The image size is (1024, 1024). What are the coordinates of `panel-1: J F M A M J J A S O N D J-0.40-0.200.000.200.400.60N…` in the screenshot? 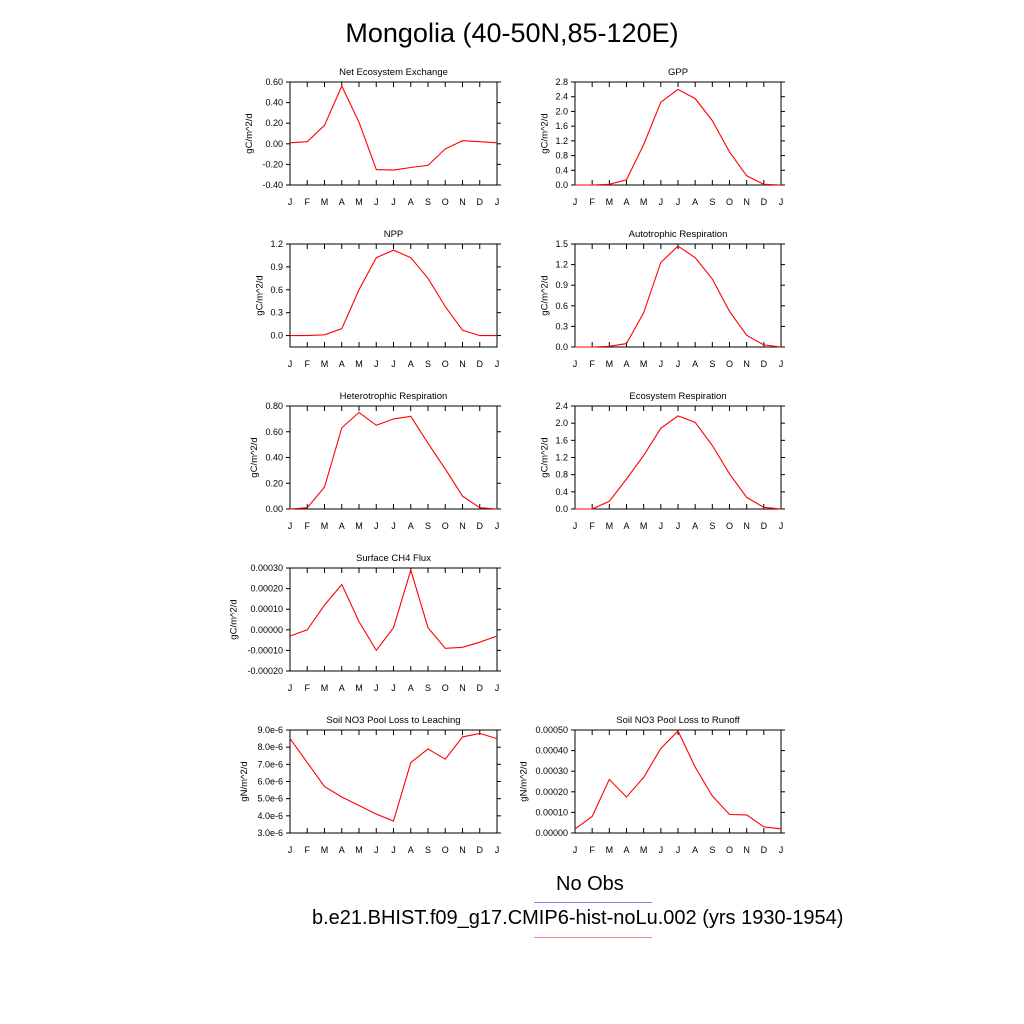 It's located at (372, 137).